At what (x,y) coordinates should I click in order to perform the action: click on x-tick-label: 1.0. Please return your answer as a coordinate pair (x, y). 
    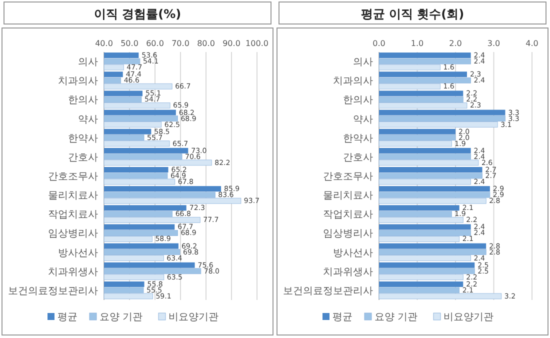
    Looking at the image, I should click on (417, 43).